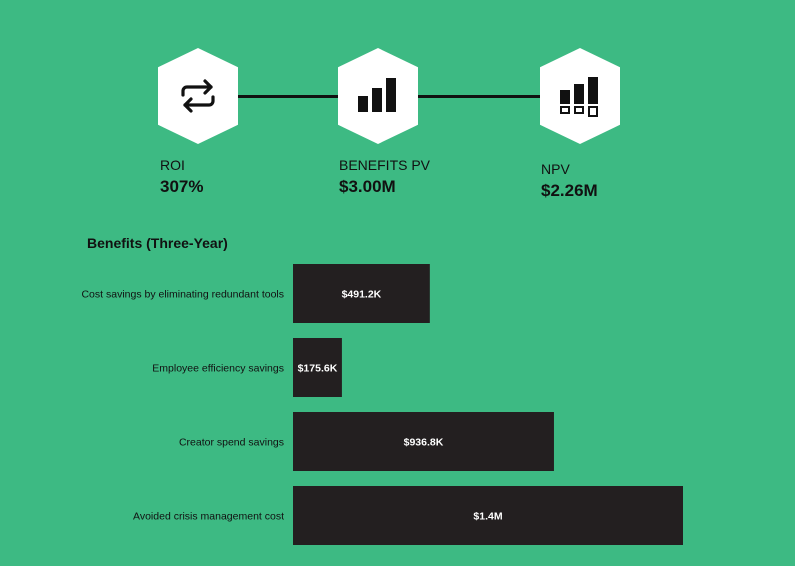 Image resolution: width=795 pixels, height=566 pixels. What do you see at coordinates (157, 243) in the screenshot?
I see `chart-title: Benefits (Three-Year)` at bounding box center [157, 243].